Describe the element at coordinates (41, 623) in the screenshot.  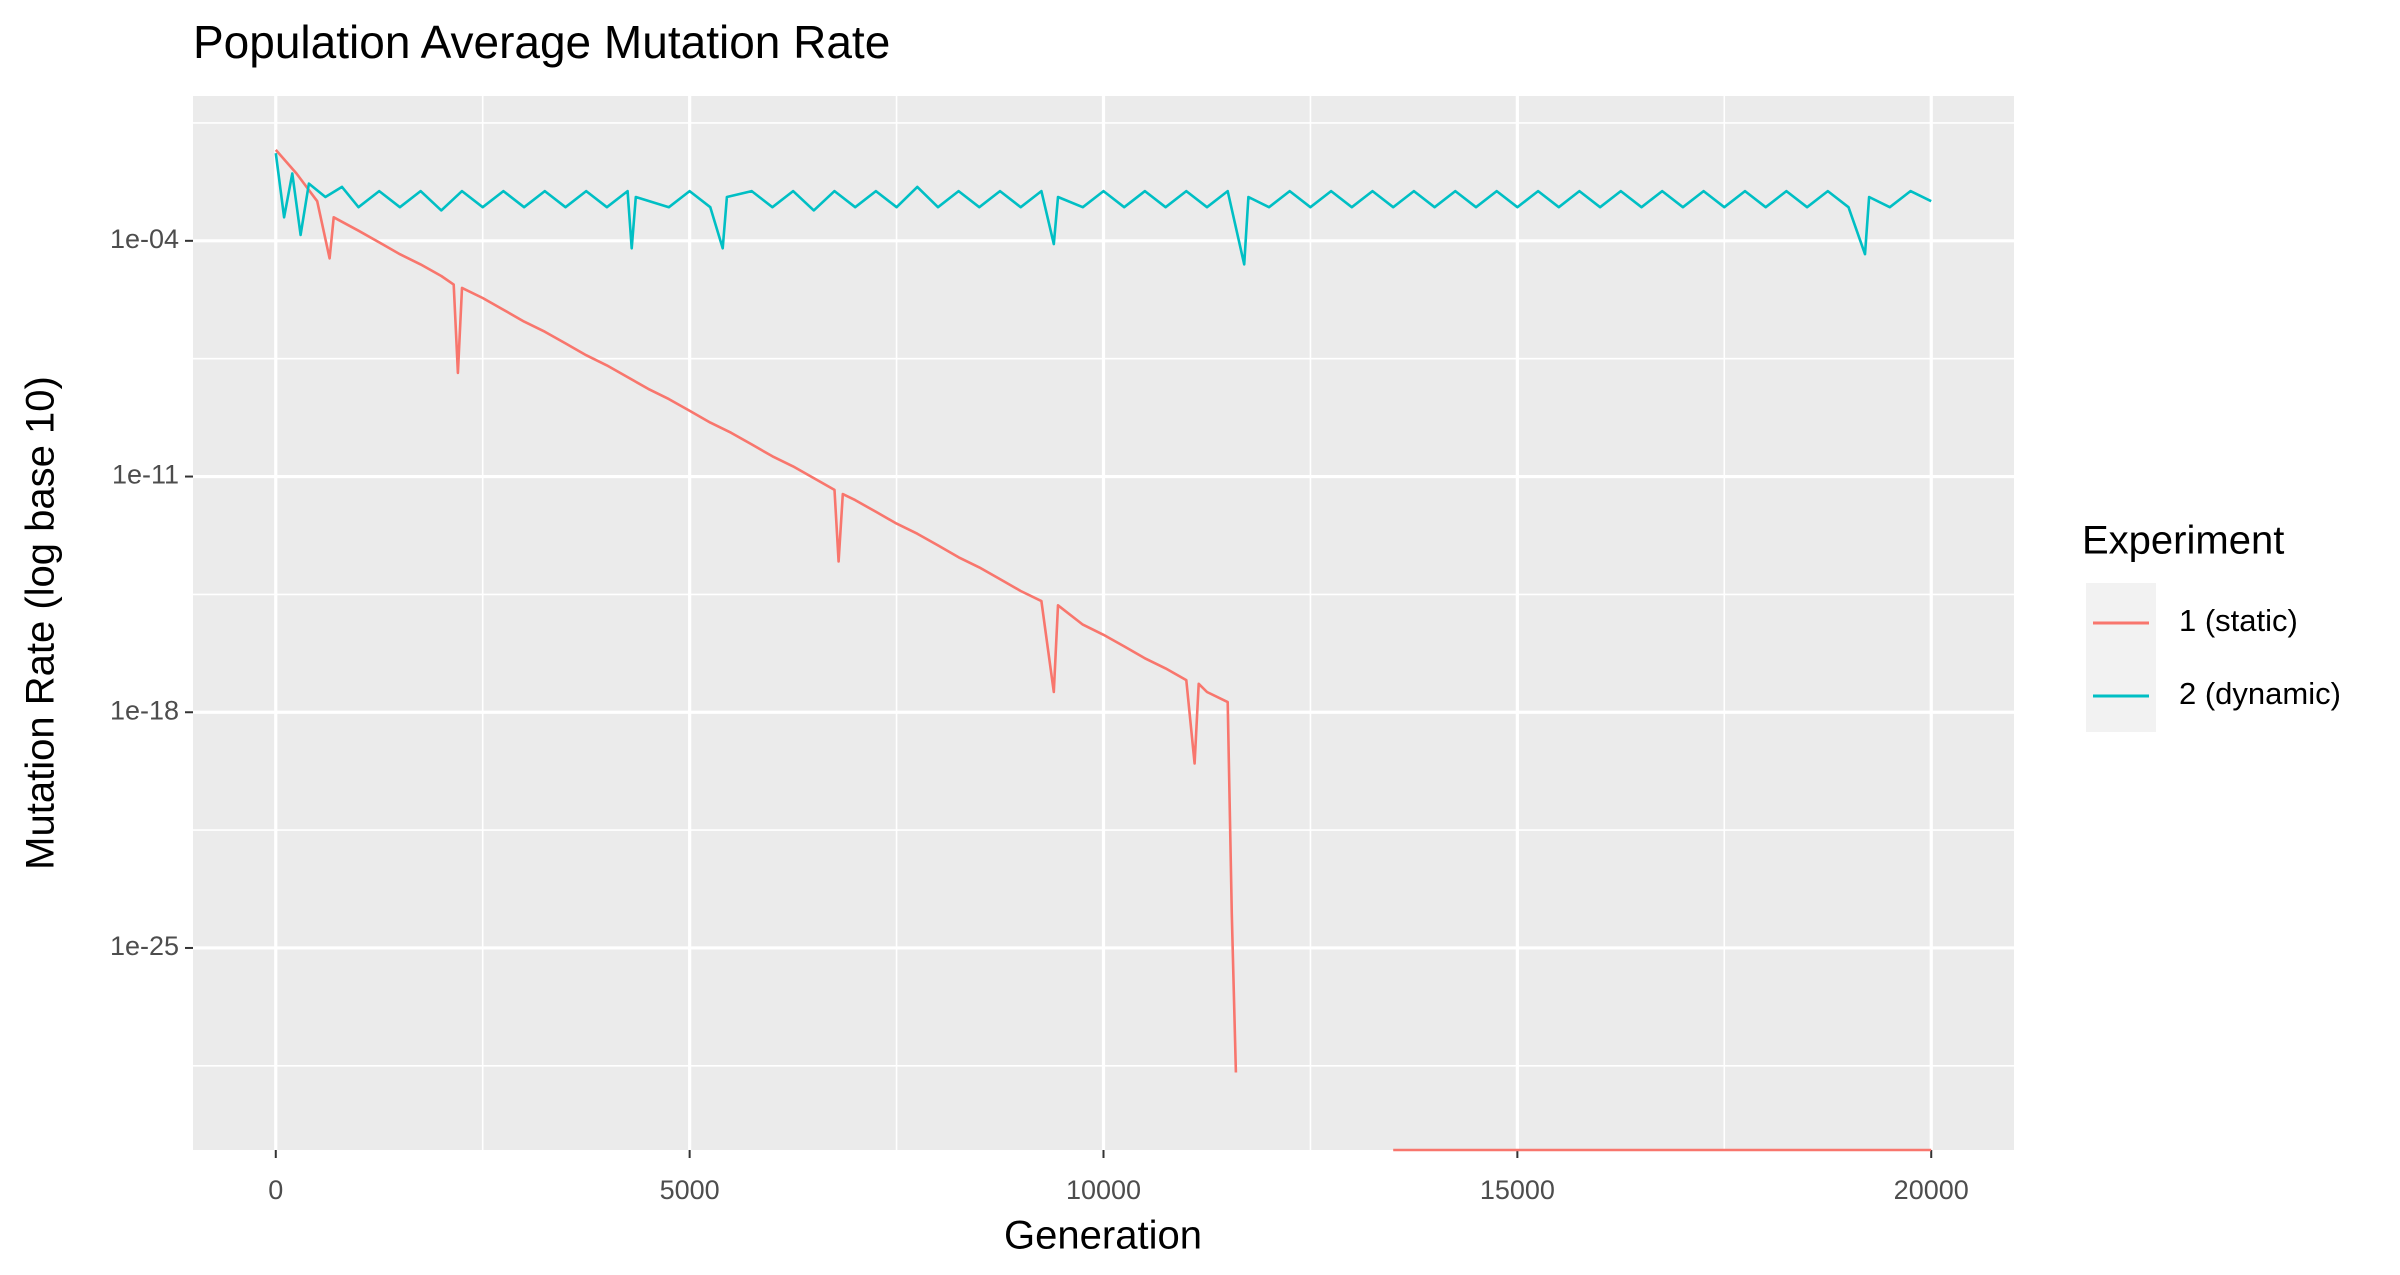
I see `y-axis-title: Mutation Rate (log base 10)` at that location.